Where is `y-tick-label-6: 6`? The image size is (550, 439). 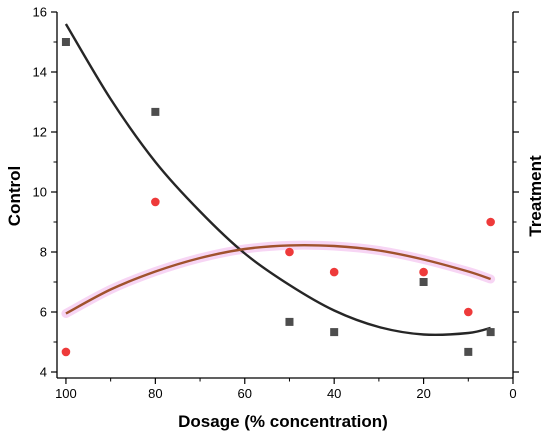
y-tick-label-6: 6 is located at coordinates (43, 312).